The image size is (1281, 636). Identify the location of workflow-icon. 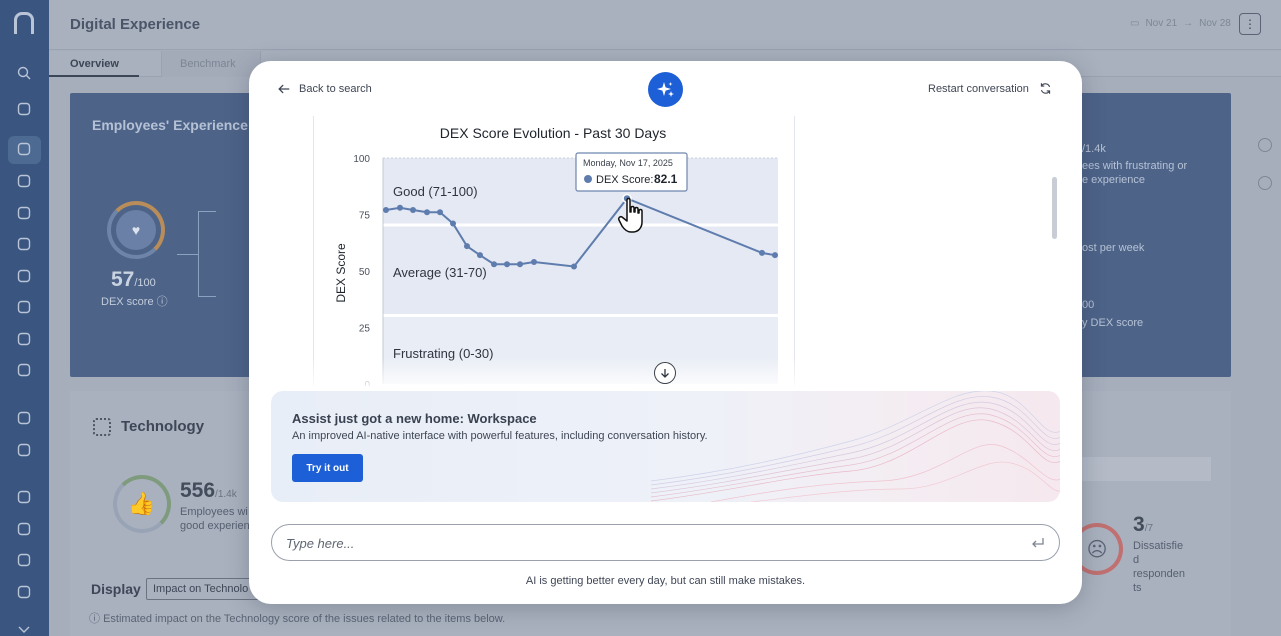
(24, 307).